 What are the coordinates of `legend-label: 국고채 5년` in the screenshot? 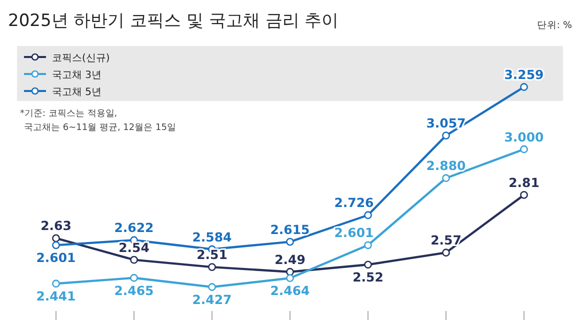 It's located at (77, 92).